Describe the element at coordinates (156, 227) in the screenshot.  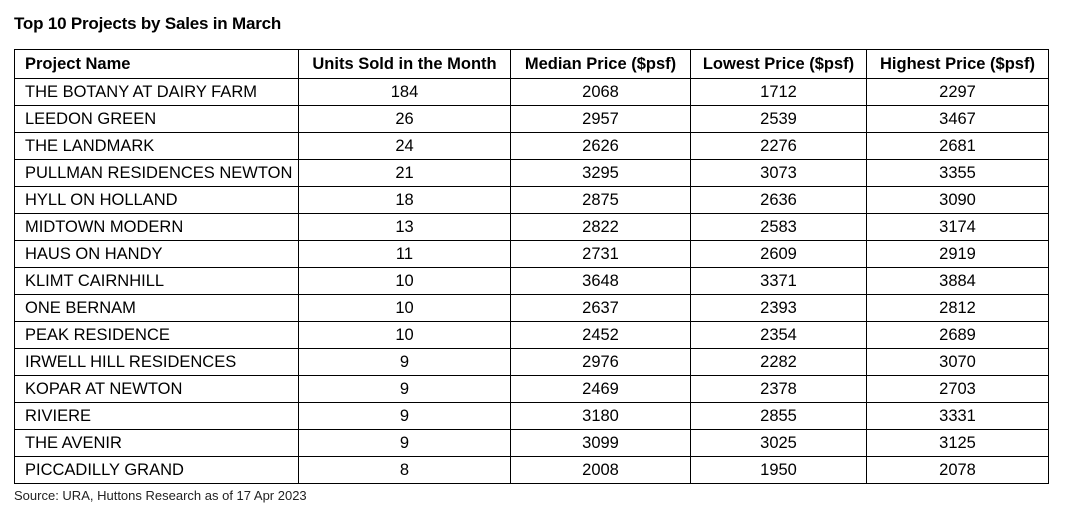
I see `project-name-cell: MIDTOWN MODERN` at that location.